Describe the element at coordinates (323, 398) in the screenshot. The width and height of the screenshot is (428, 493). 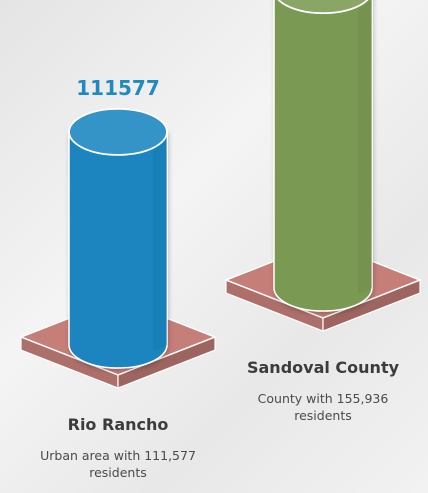
I see `category-description: County with 155,936` at that location.